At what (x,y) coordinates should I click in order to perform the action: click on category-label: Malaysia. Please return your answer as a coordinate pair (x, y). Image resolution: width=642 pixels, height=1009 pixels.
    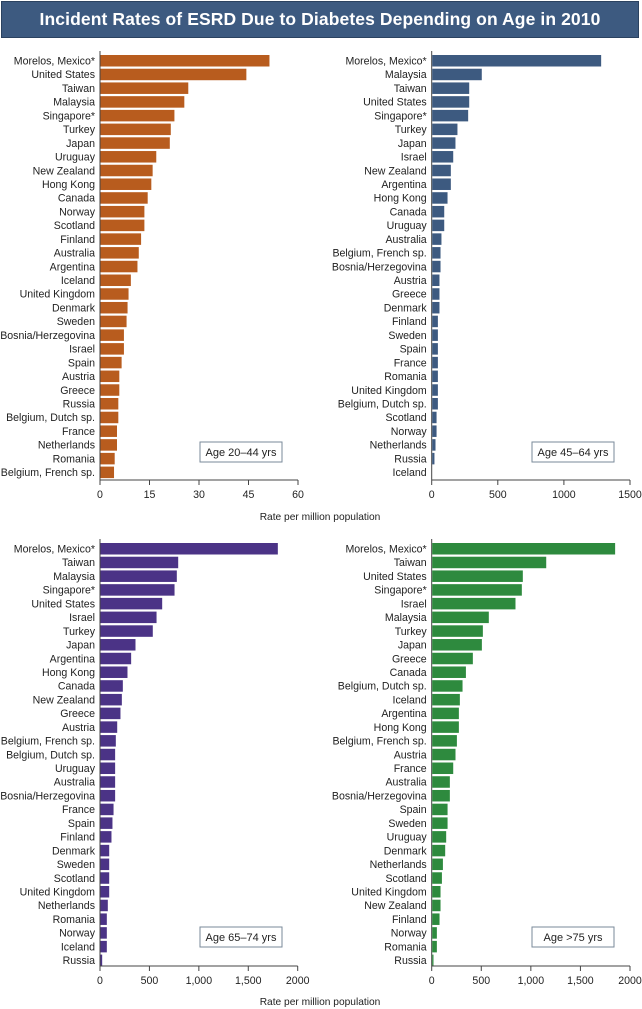
    Looking at the image, I should click on (74, 103).